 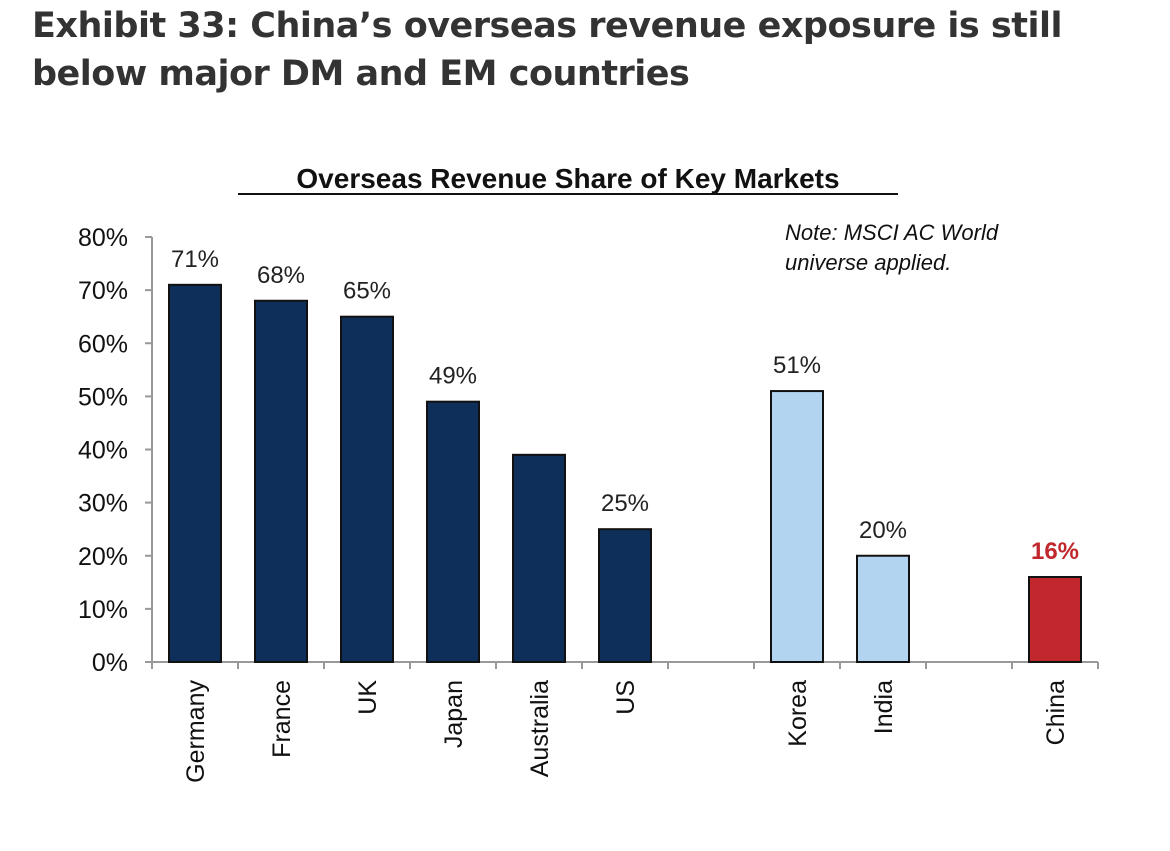 I want to click on data-label: 49%, so click(x=453, y=376).